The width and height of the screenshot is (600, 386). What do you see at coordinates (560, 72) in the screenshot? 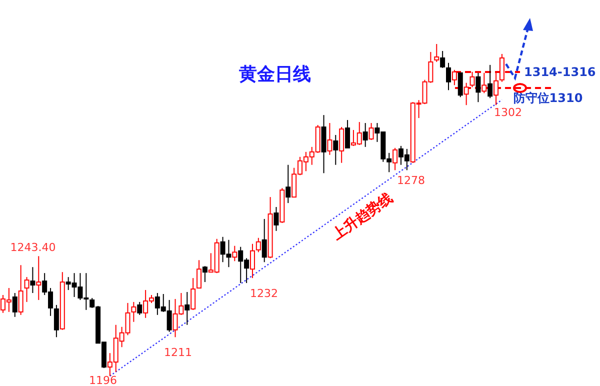
I see `text: 1314-1316` at bounding box center [560, 72].